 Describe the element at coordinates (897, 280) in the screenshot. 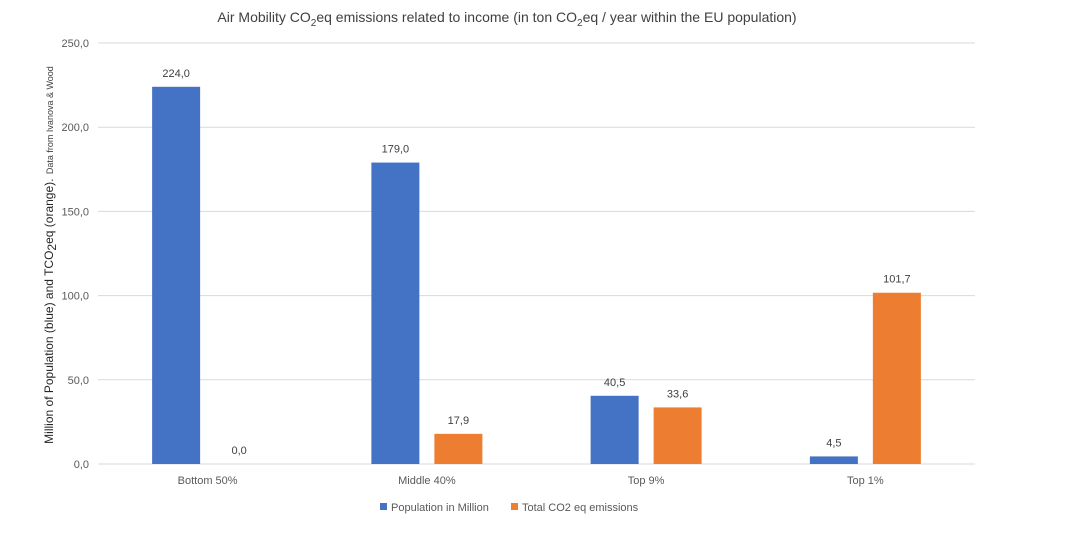

I see `data-label: 101,7` at that location.